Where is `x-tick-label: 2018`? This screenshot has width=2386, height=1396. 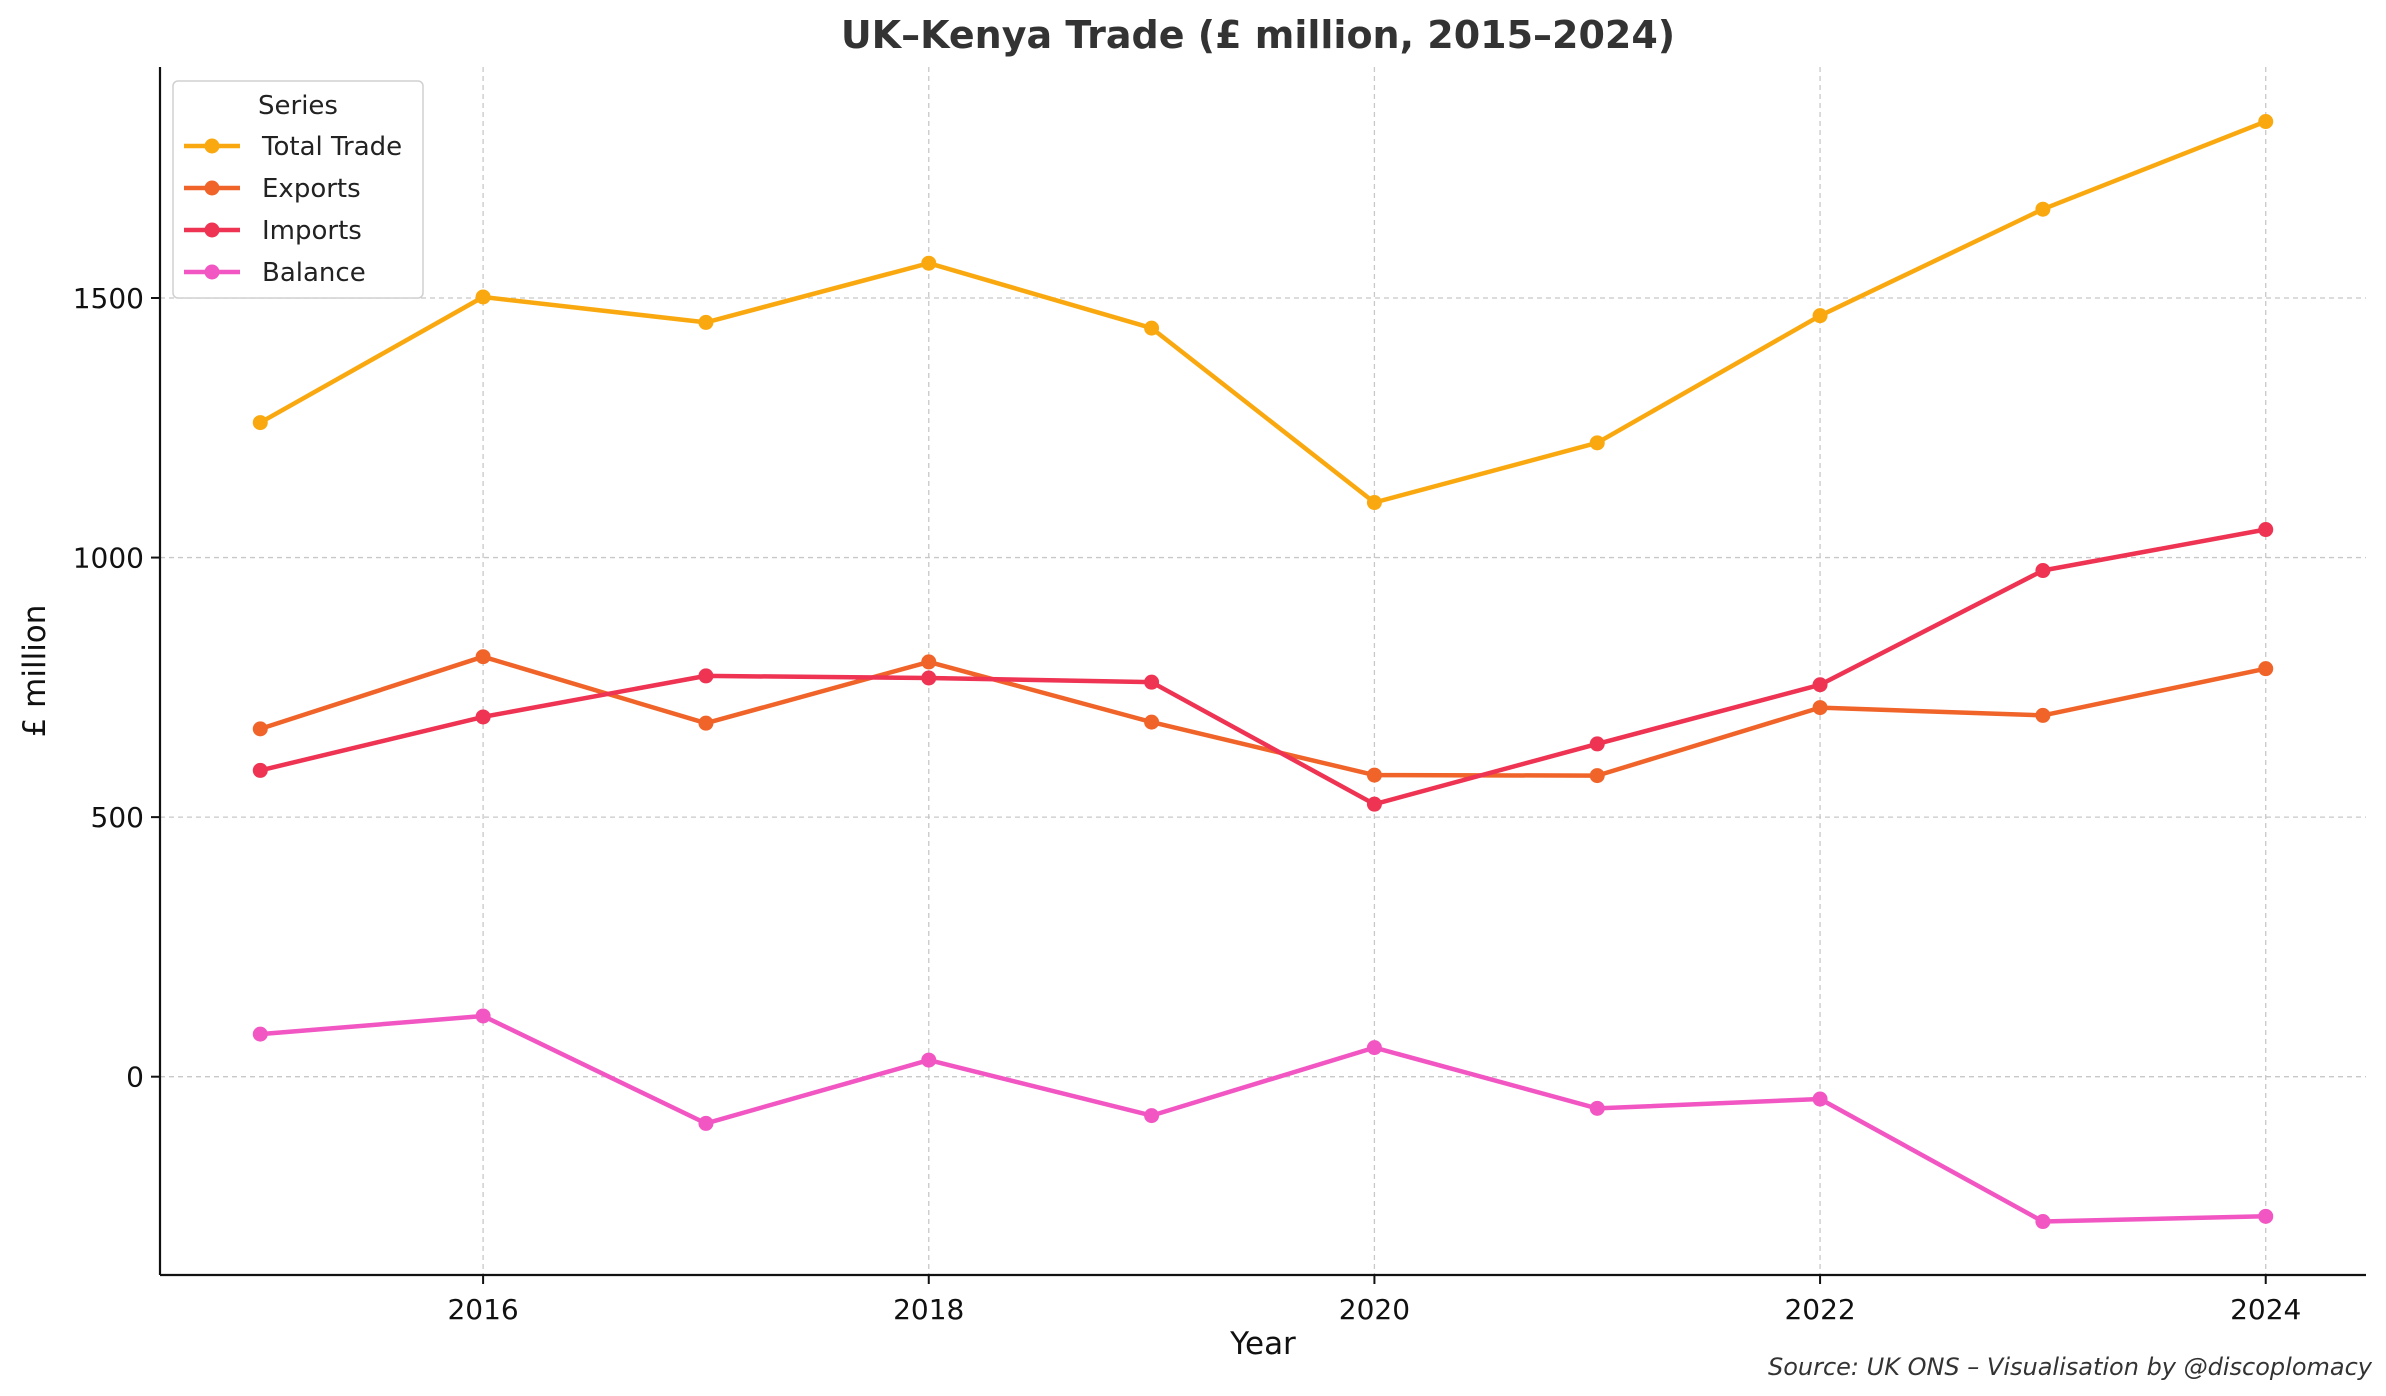 x-tick-label: 2018 is located at coordinates (928, 1309).